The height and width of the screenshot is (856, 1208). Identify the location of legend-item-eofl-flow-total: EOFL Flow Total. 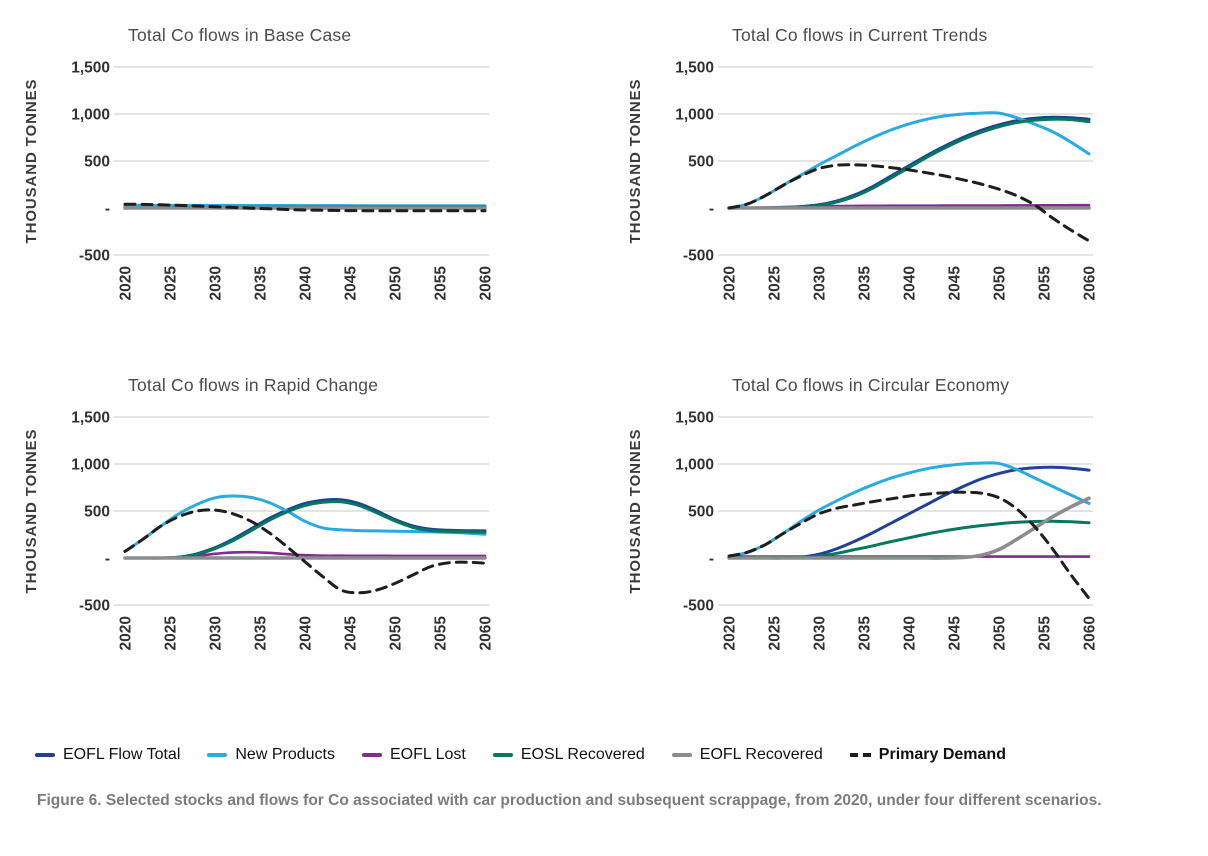
(107, 755).